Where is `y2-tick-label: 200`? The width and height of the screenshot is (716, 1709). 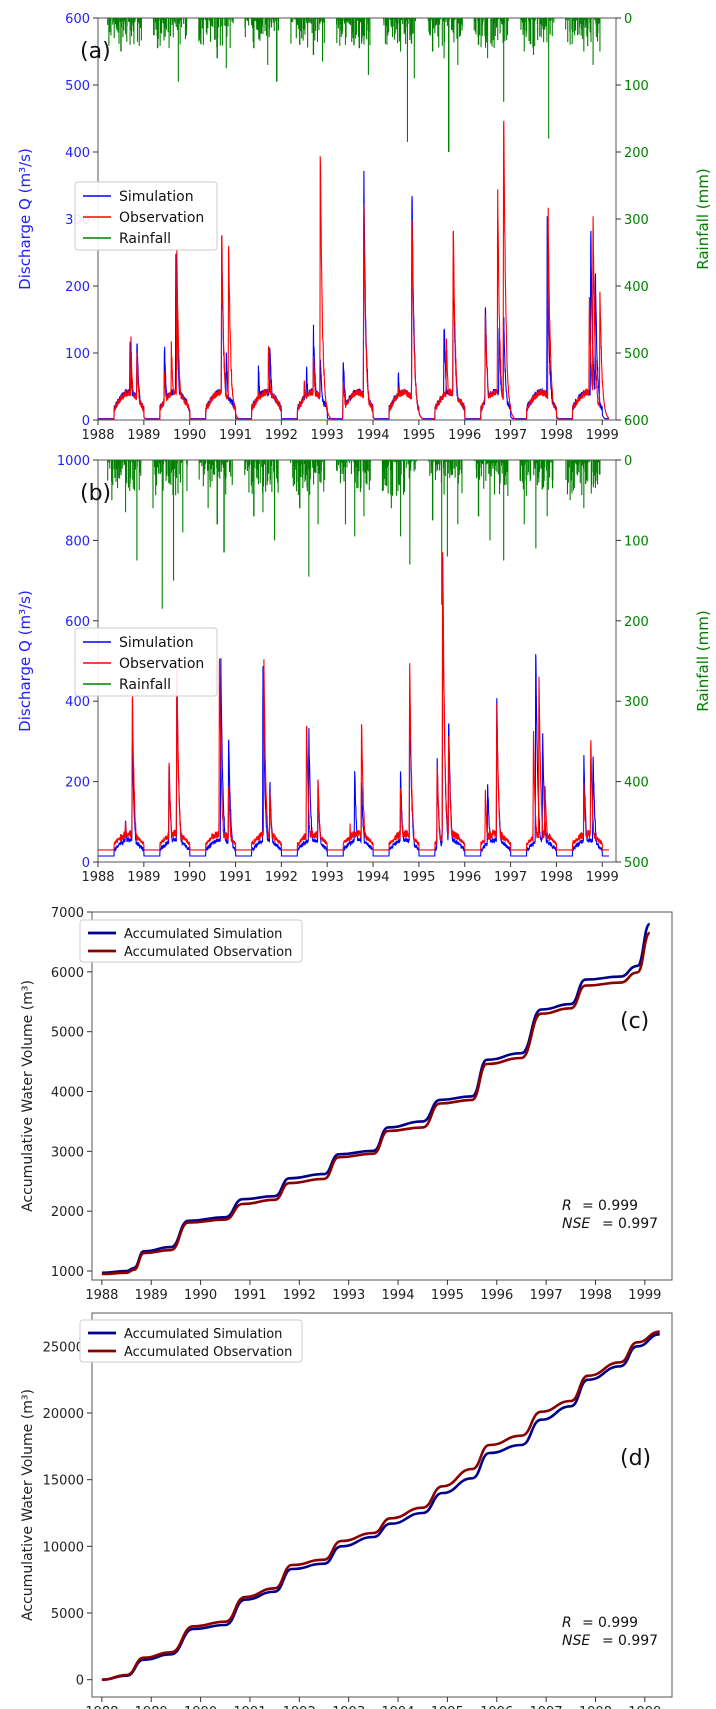 y2-tick-label: 200 is located at coordinates (636, 622).